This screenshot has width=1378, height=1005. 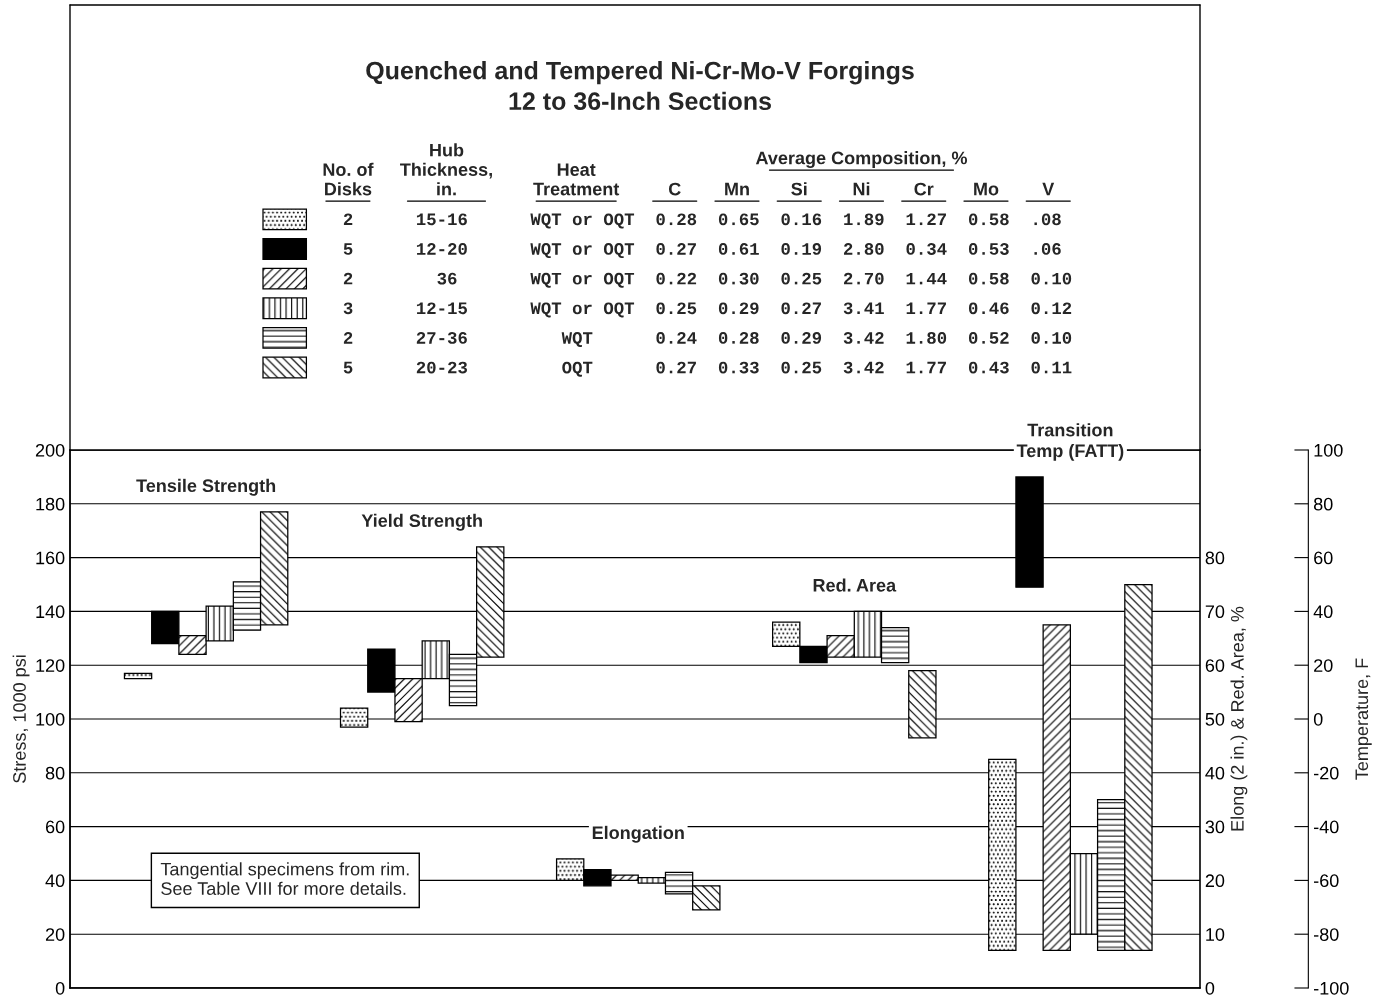 I want to click on y3-axis-title: Temperature, F, so click(x=1363, y=719).